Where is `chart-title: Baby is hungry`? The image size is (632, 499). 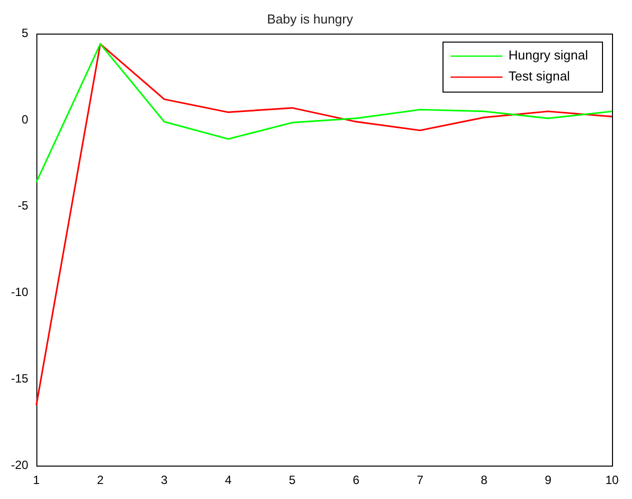 chart-title: Baby is hungry is located at coordinates (310, 18).